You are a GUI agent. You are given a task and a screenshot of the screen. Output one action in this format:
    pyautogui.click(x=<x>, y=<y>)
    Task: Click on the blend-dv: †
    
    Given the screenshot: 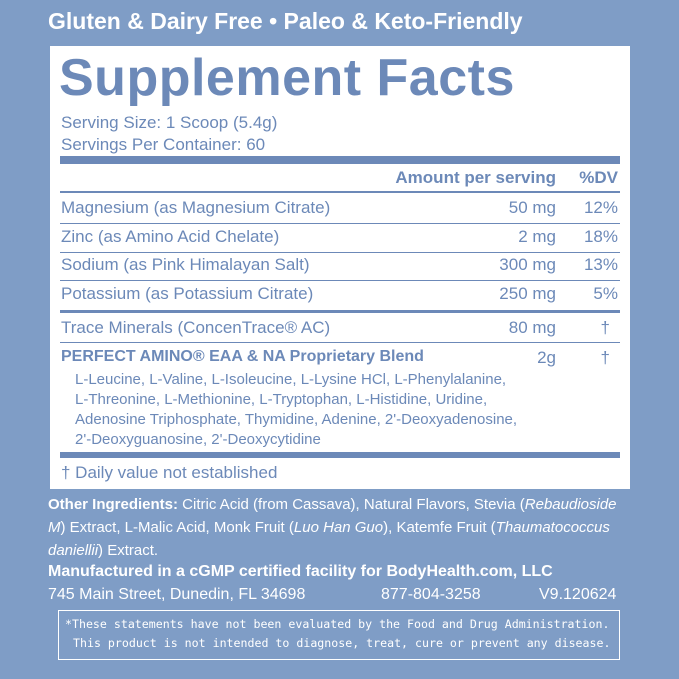 What is the action you would take?
    pyautogui.click(x=605, y=357)
    